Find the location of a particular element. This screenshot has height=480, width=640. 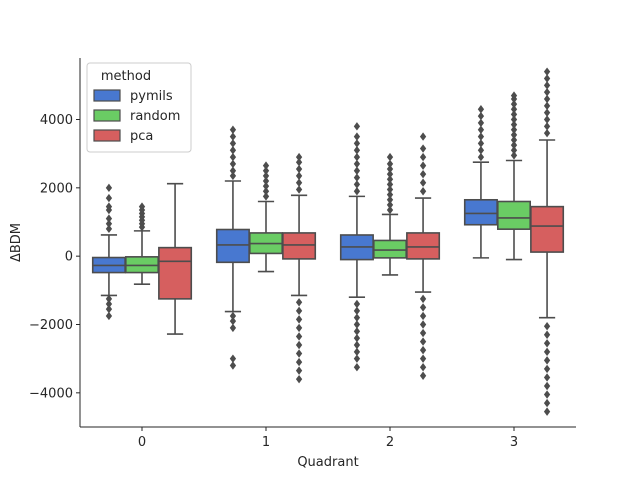

legend-label-pca: pca is located at coordinates (141, 136).